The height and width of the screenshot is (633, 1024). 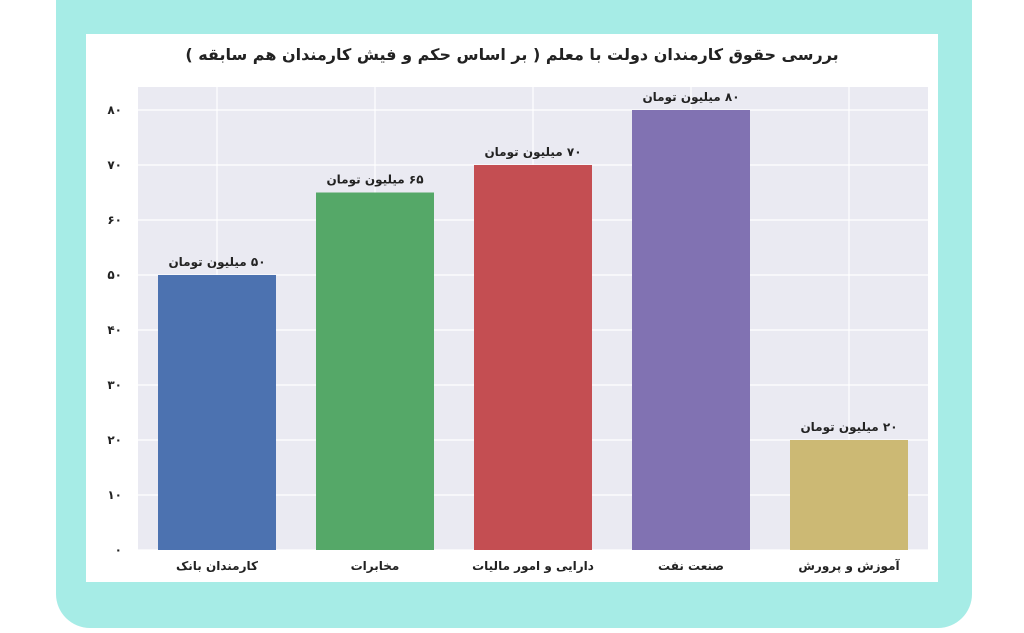 I want to click on x-tick-label: صنعت نفت, so click(x=691, y=566).